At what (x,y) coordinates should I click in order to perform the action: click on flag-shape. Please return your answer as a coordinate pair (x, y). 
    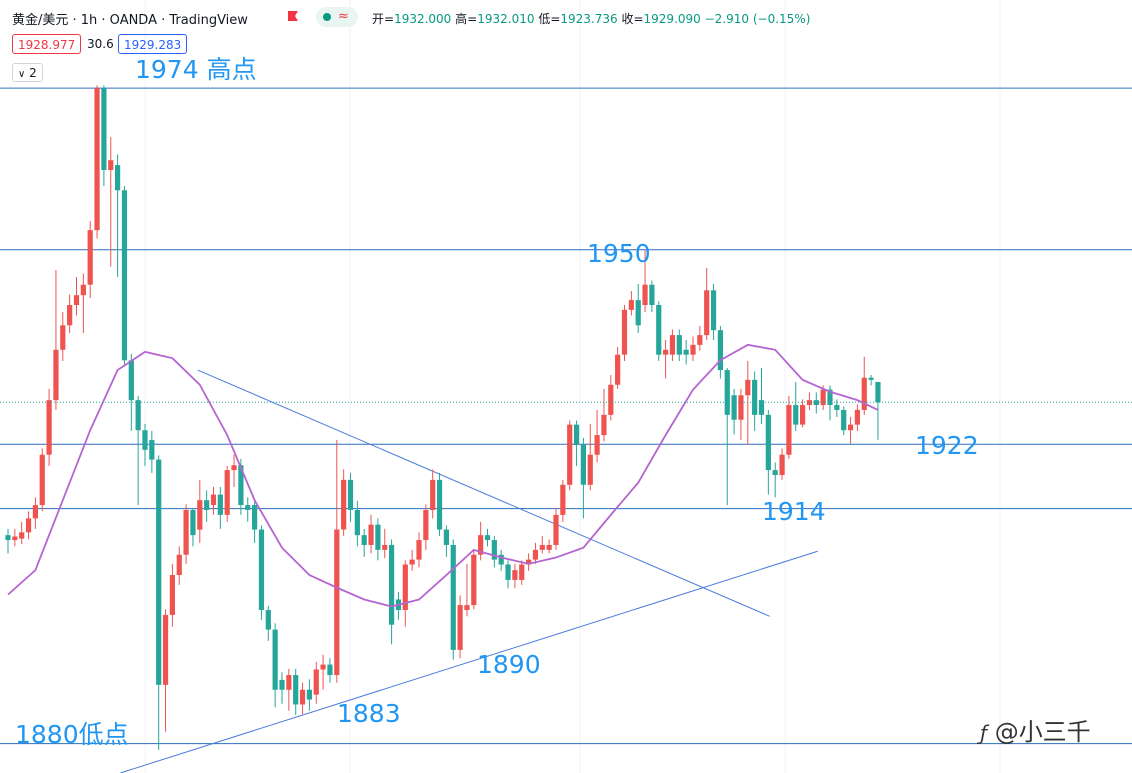
    Looking at the image, I should click on (293, 16).